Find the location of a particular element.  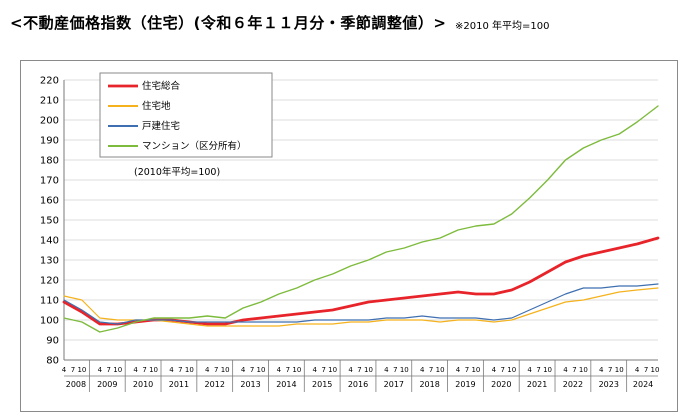

legend-label: 住宅総合 is located at coordinates (161, 86).